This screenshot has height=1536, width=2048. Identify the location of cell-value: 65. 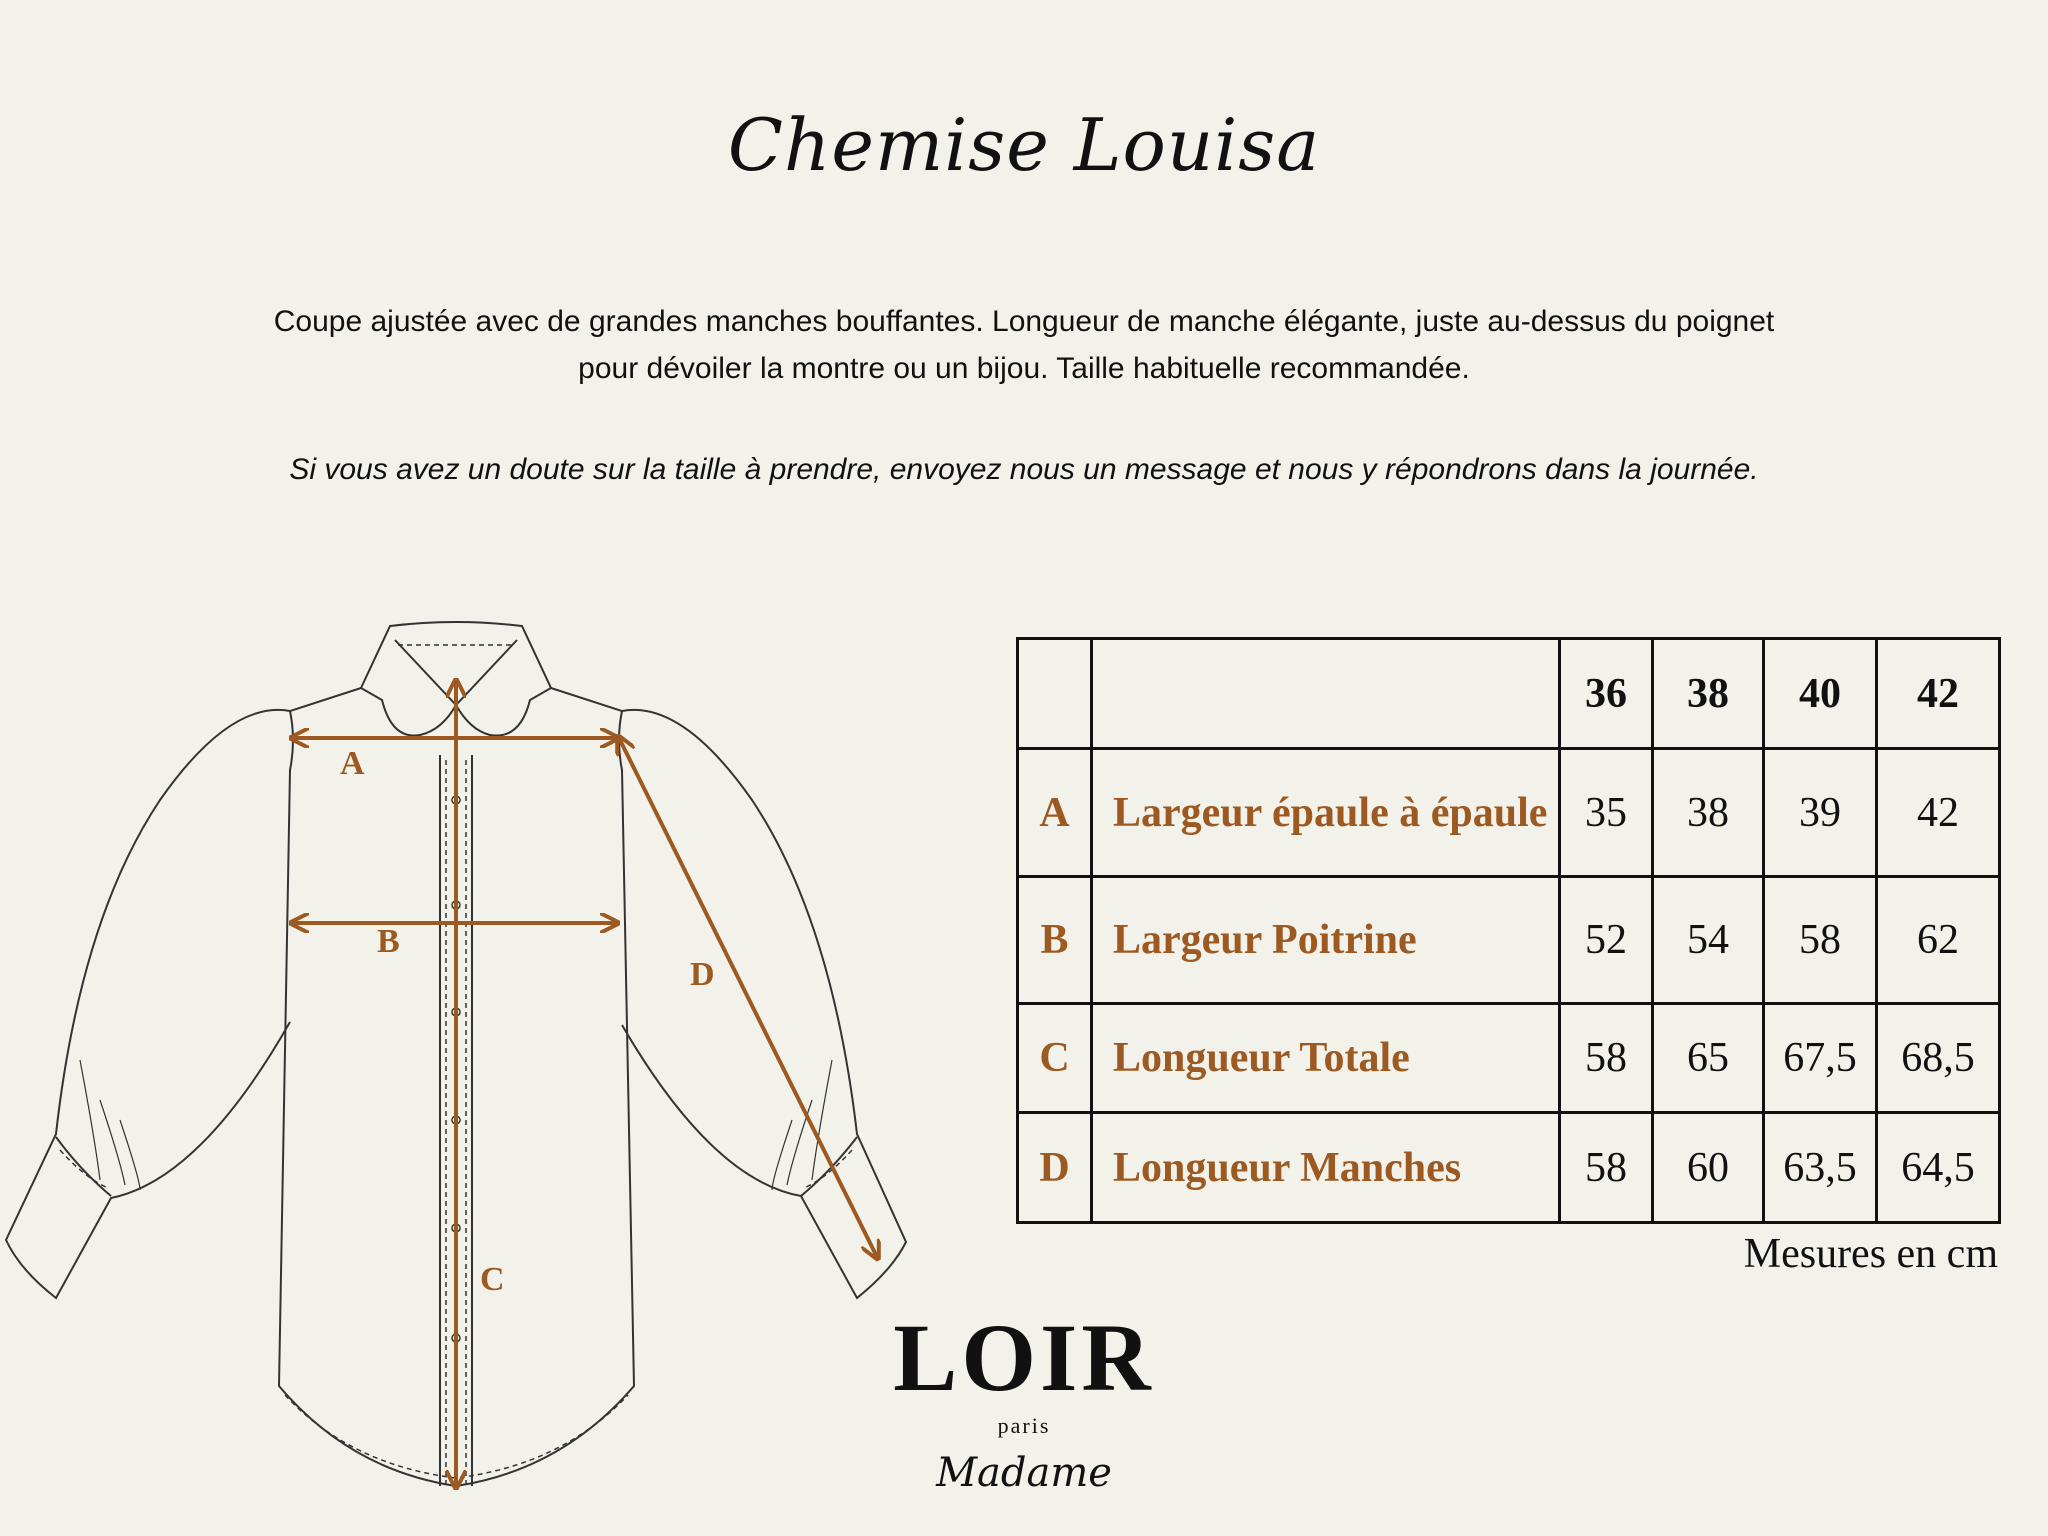
(1708, 1058).